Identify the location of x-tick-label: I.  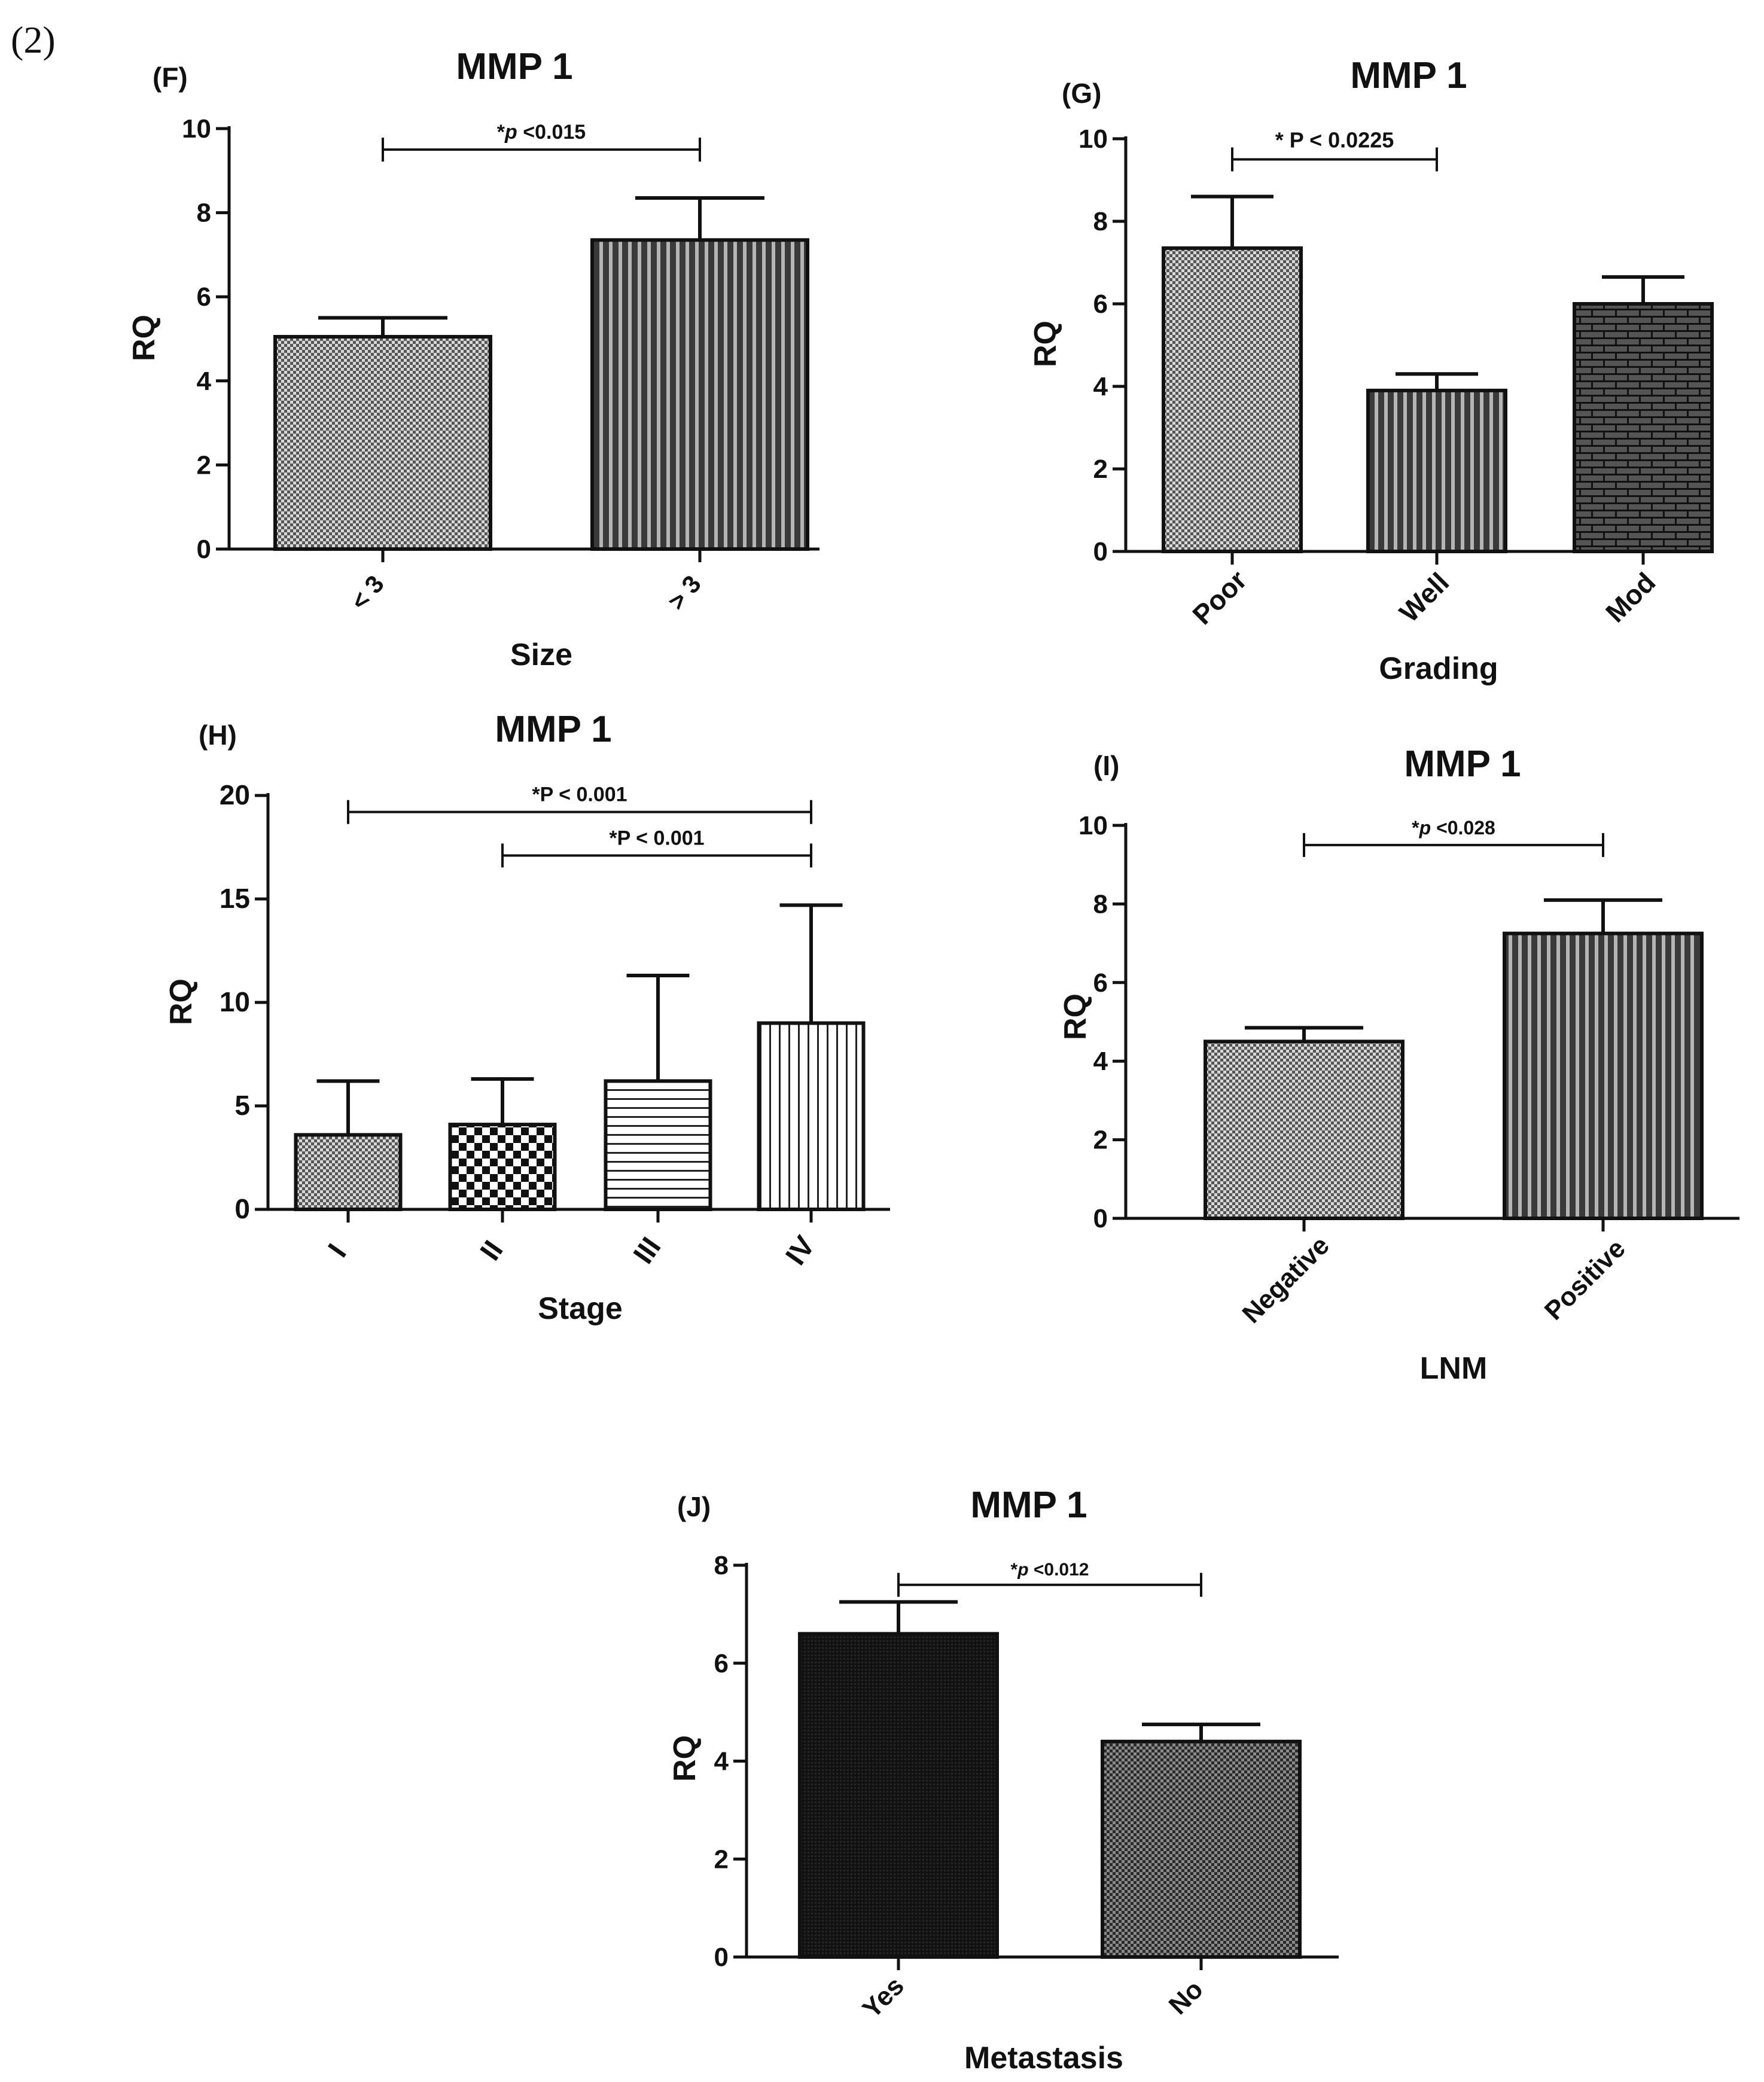
(337, 1250).